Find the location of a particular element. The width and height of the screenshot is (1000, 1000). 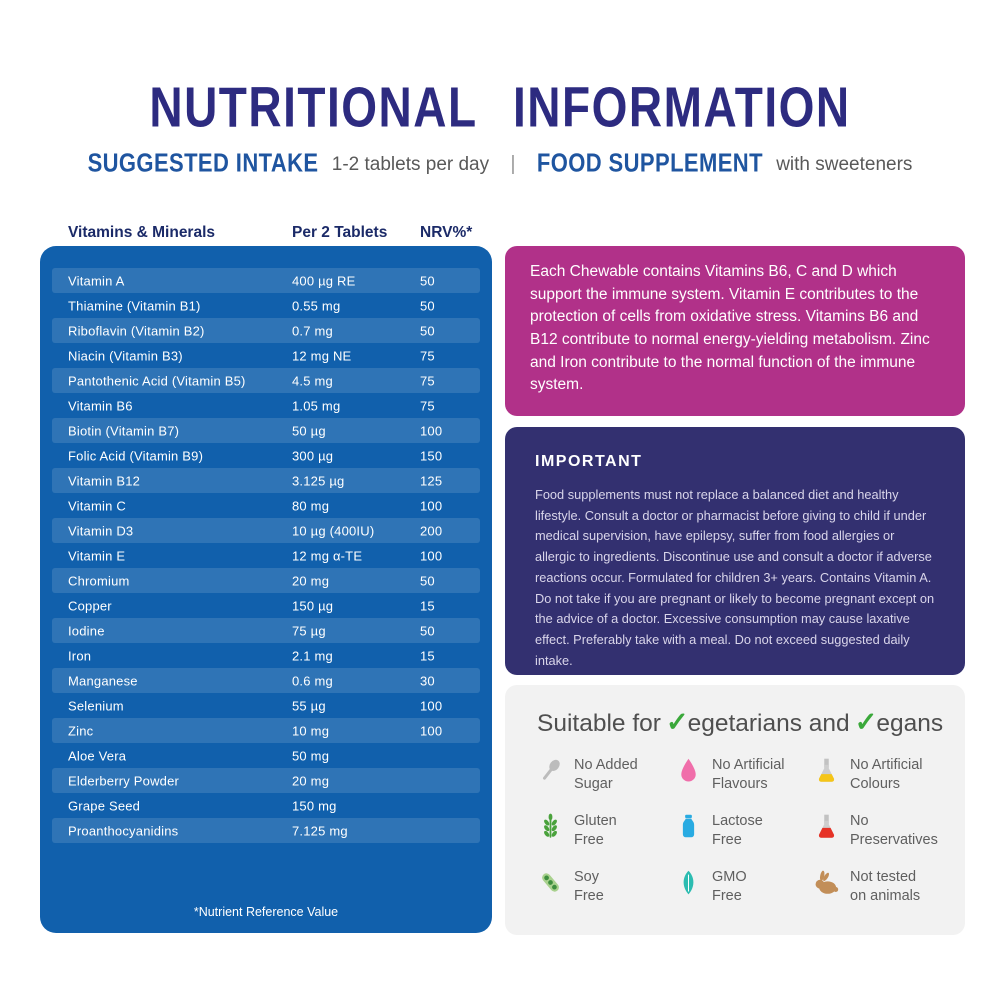

flask-yellow-icon is located at coordinates (826, 770).